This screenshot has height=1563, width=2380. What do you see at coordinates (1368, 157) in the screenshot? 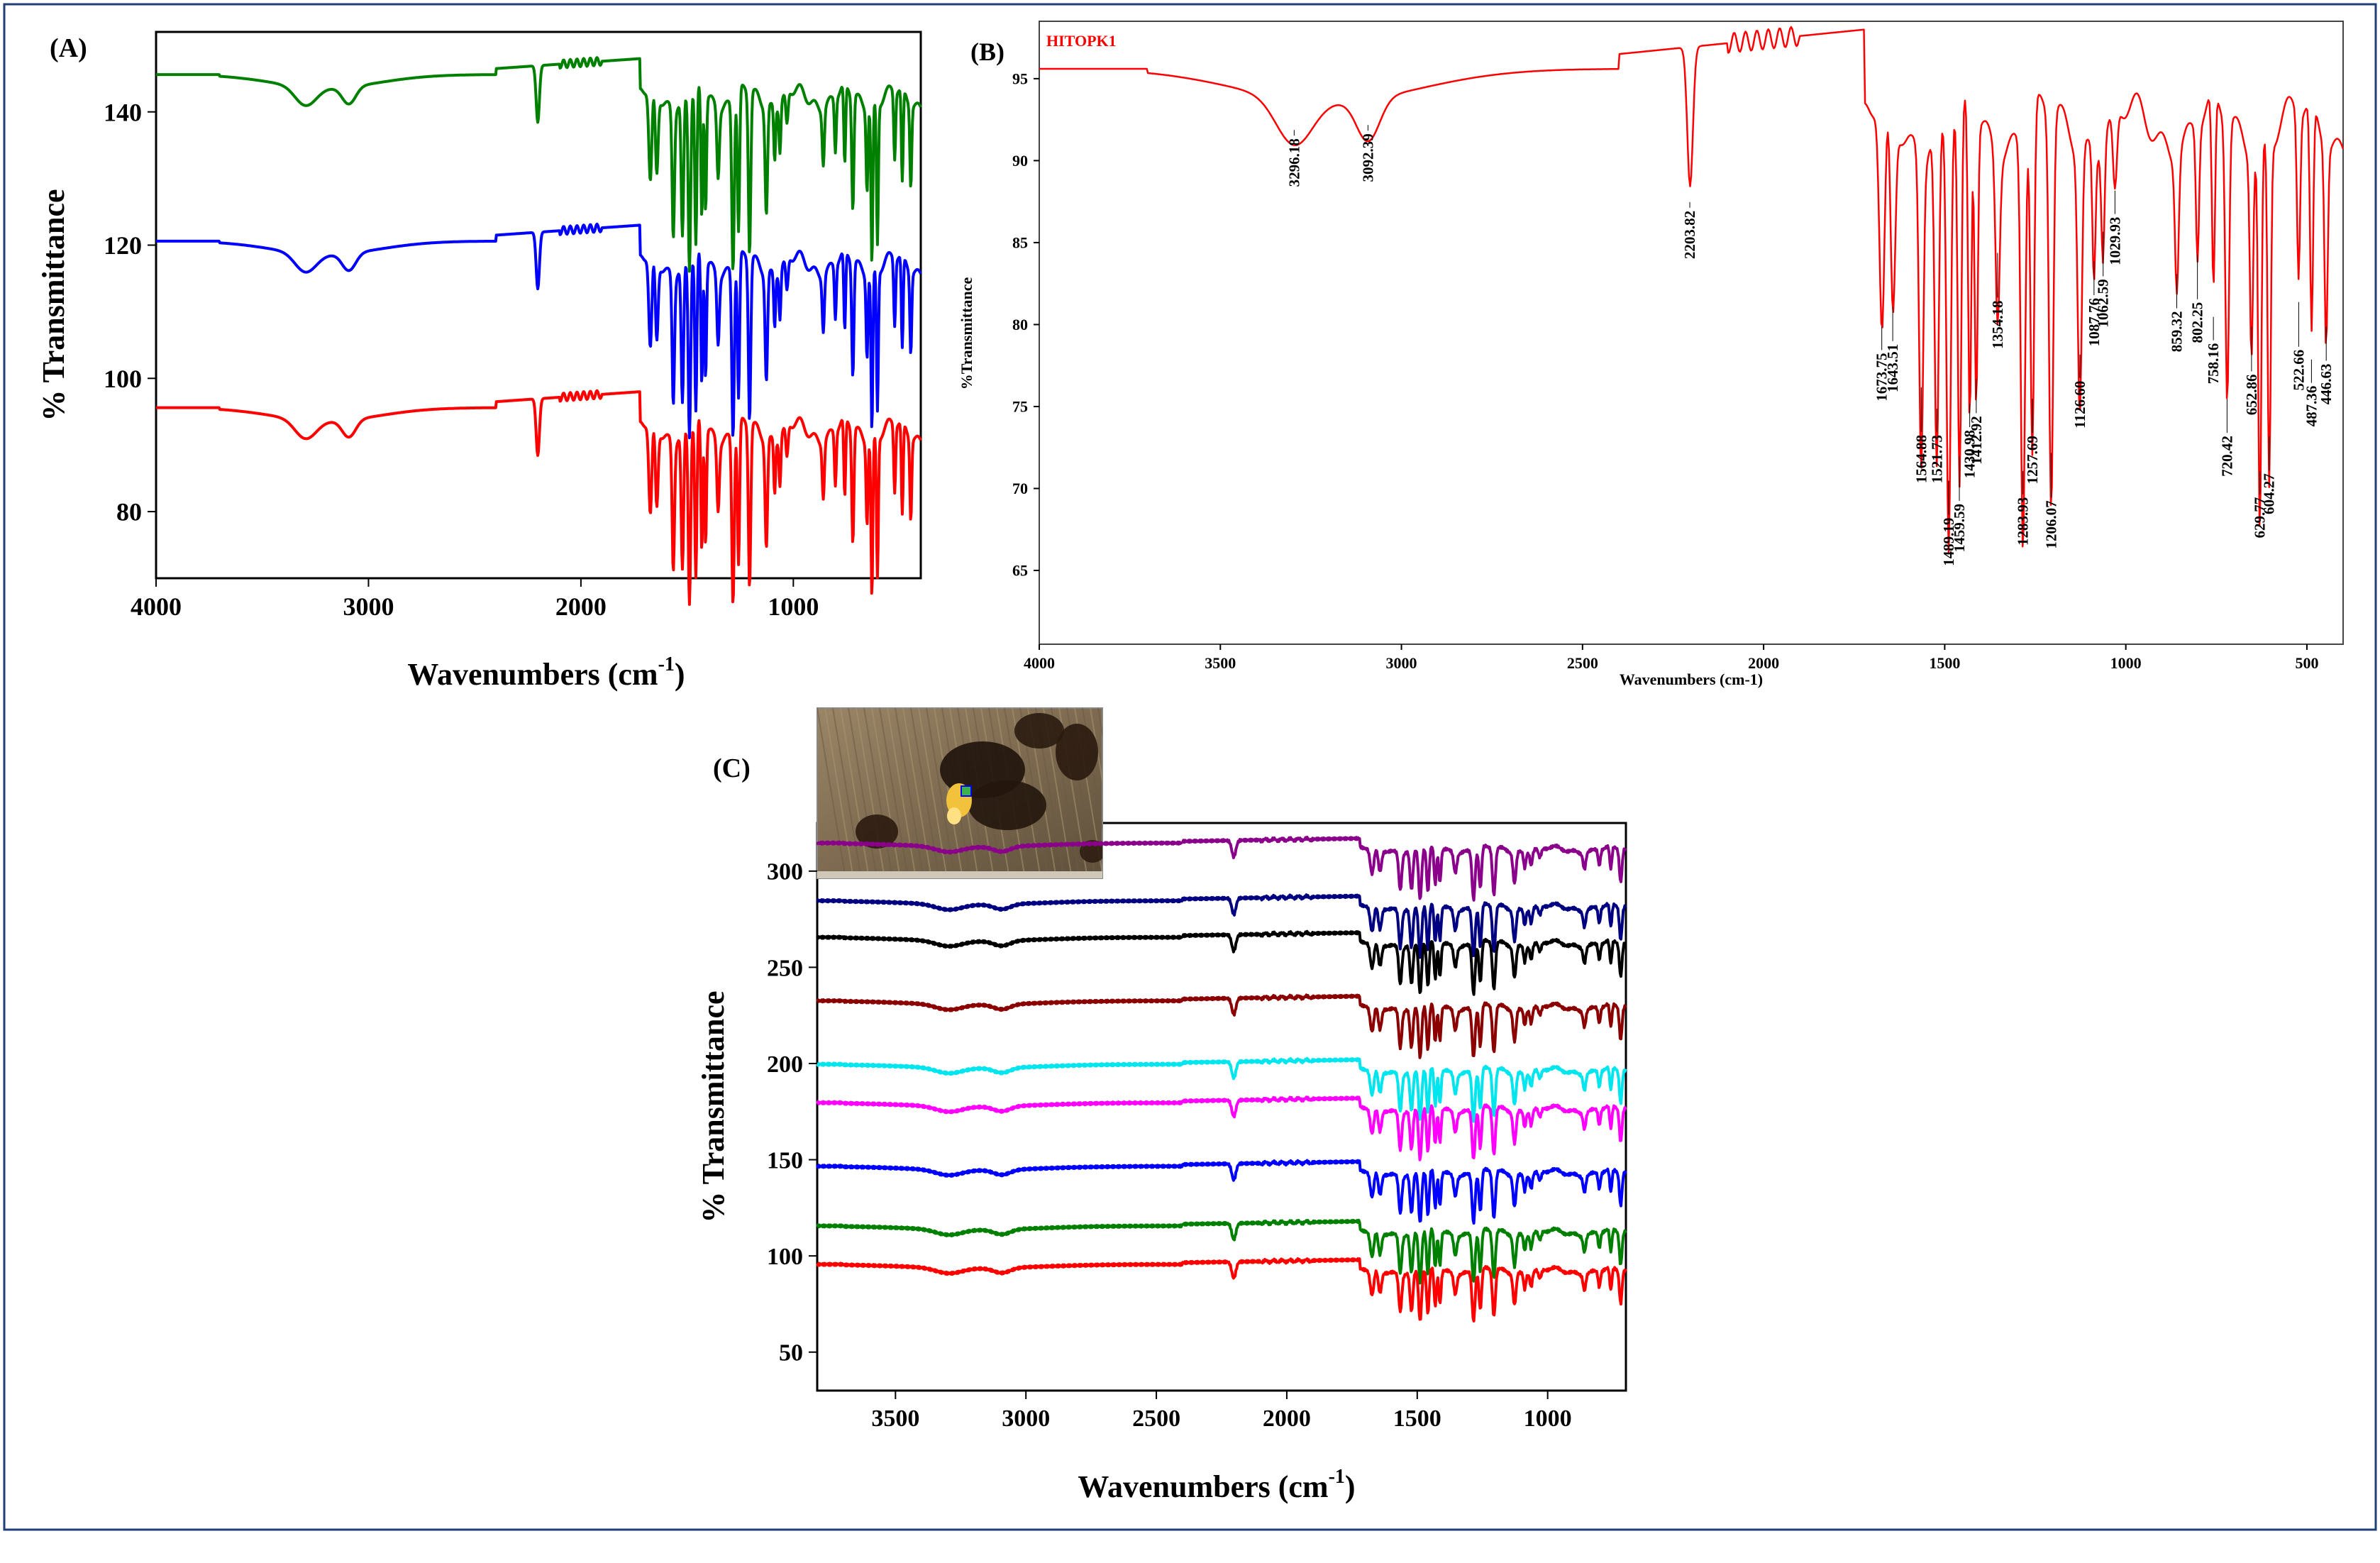
I see `peak-label: 3092.39` at bounding box center [1368, 157].